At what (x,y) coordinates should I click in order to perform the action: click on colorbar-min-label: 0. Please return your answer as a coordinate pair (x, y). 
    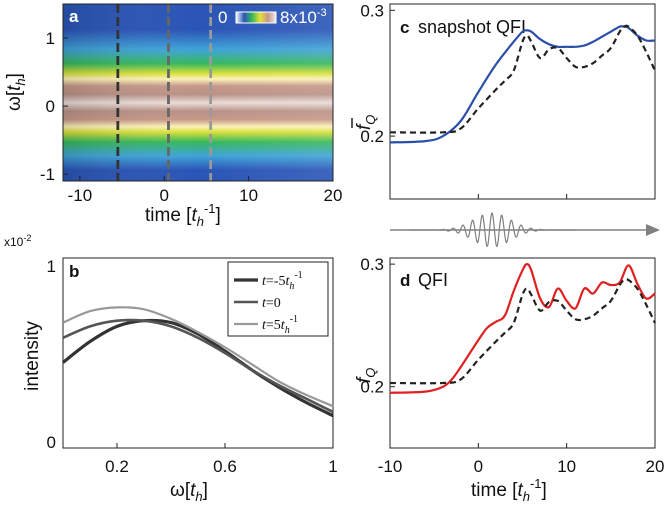
    Looking at the image, I should click on (222, 17).